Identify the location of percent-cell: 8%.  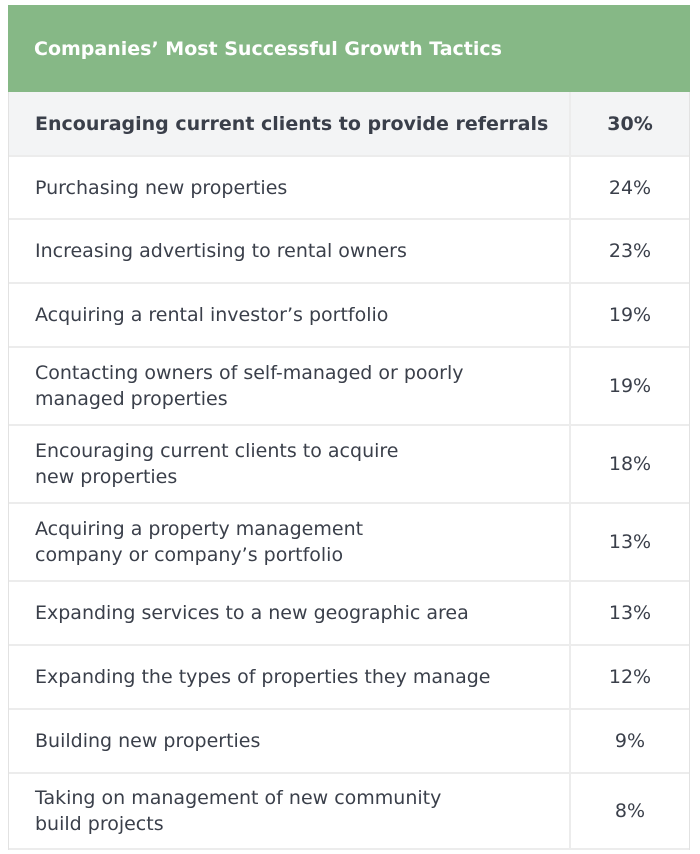
(630, 811).